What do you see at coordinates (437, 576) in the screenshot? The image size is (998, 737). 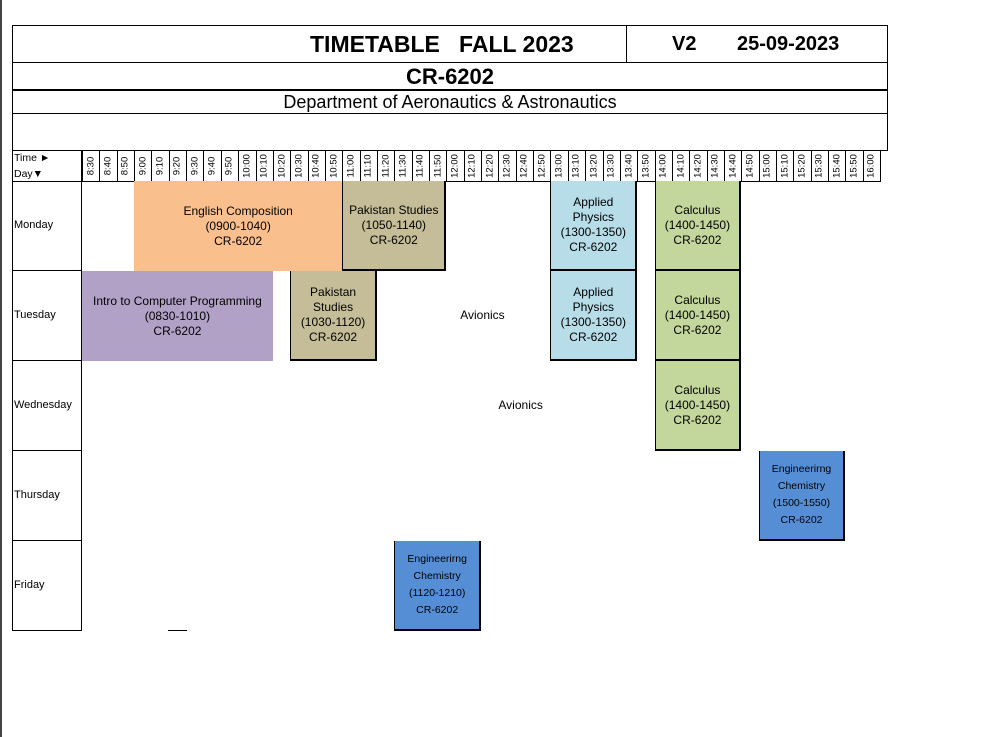 I see `class-detail: Chemistry` at bounding box center [437, 576].